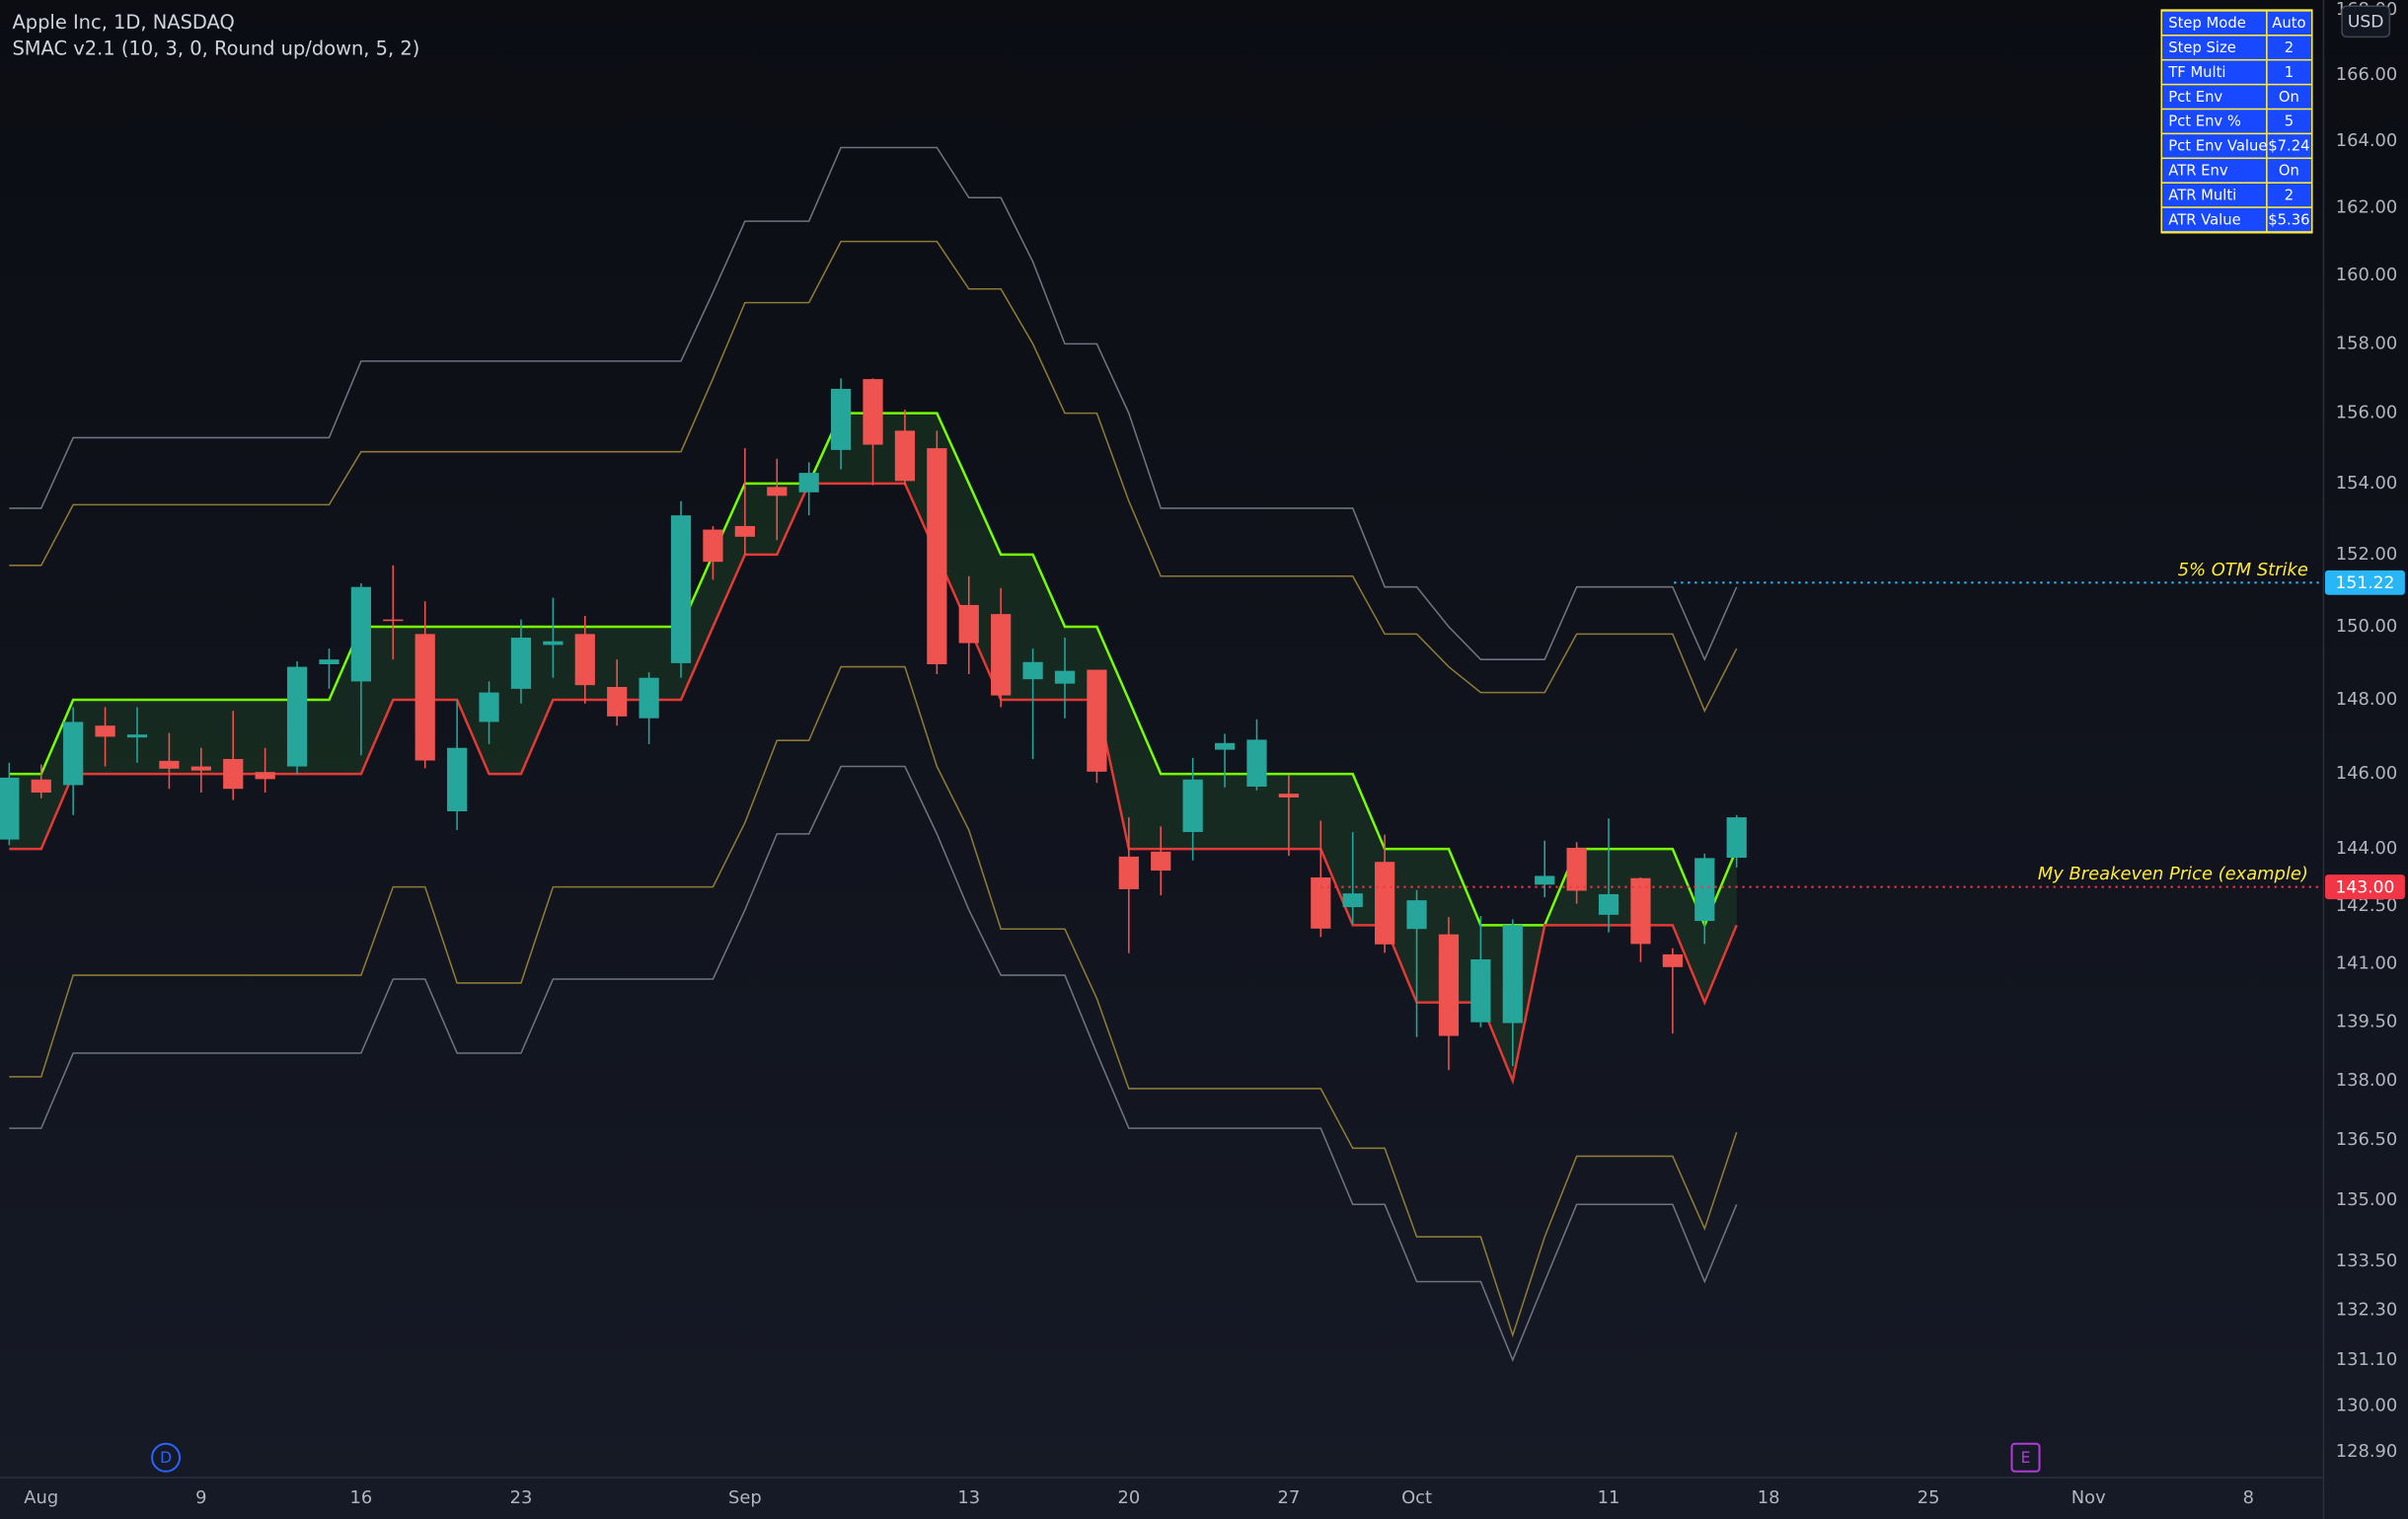  Describe the element at coordinates (2204, 219) in the screenshot. I see `table-label: ATR Value` at that location.